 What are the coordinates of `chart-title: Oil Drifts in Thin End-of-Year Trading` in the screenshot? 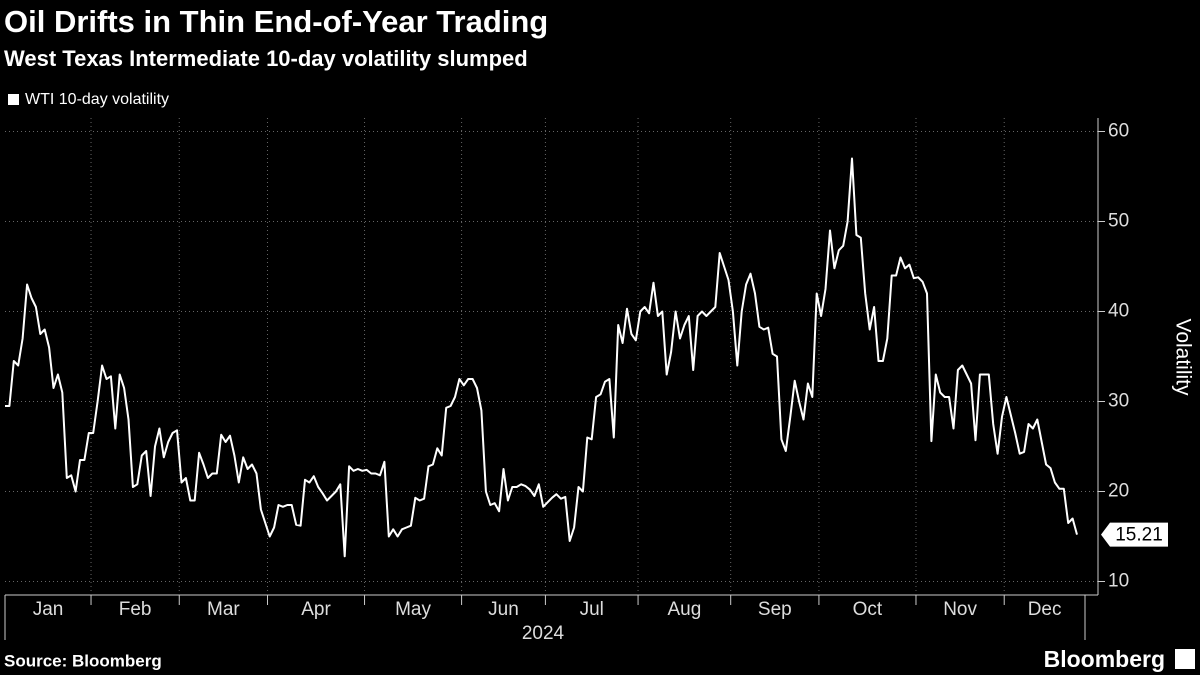 It's located at (276, 21).